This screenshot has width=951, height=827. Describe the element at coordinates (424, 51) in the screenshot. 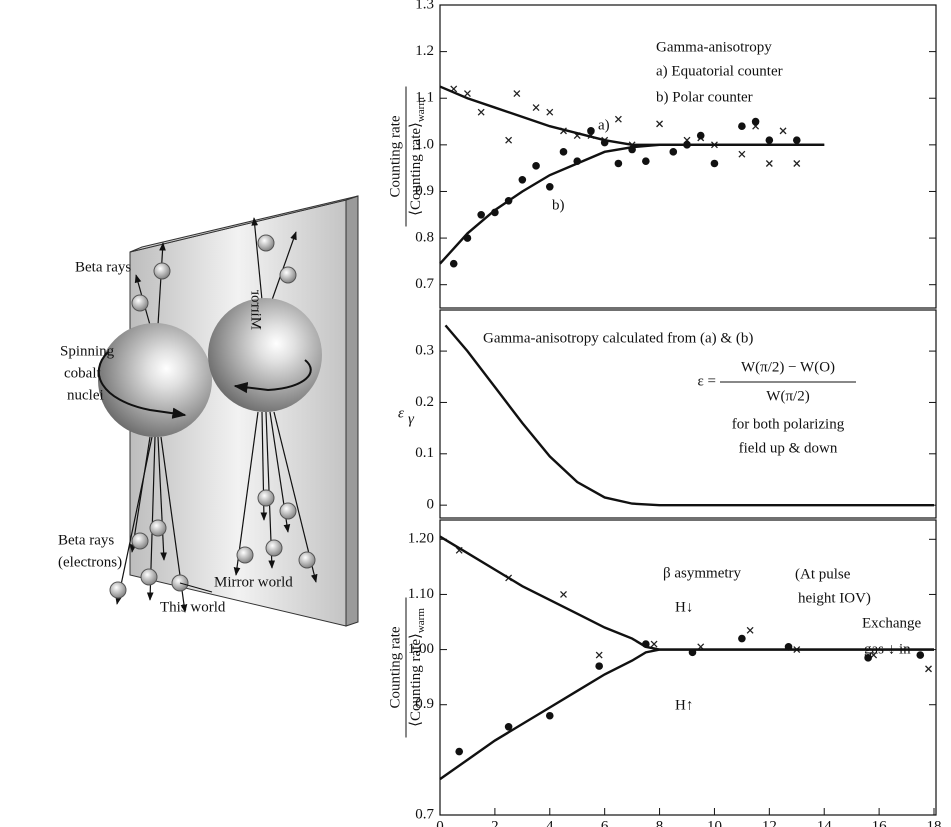

I see `y-tick-label: 1.2` at that location.